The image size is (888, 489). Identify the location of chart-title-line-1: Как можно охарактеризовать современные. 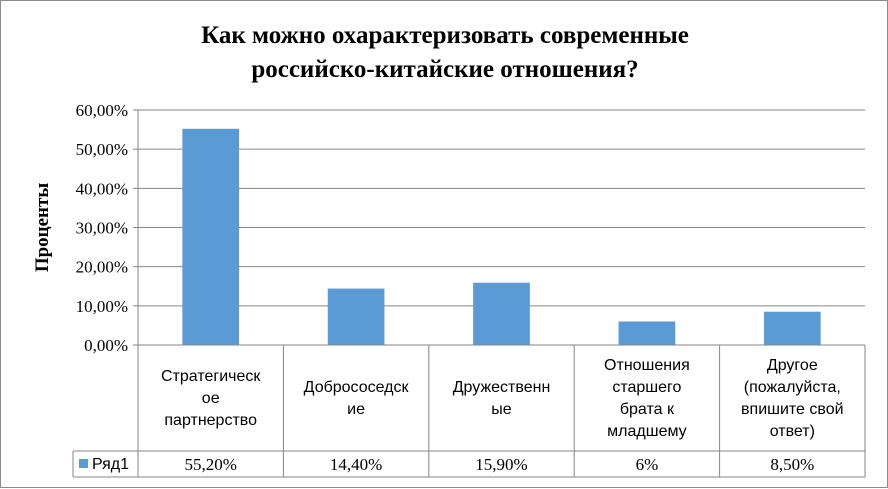
(445, 35).